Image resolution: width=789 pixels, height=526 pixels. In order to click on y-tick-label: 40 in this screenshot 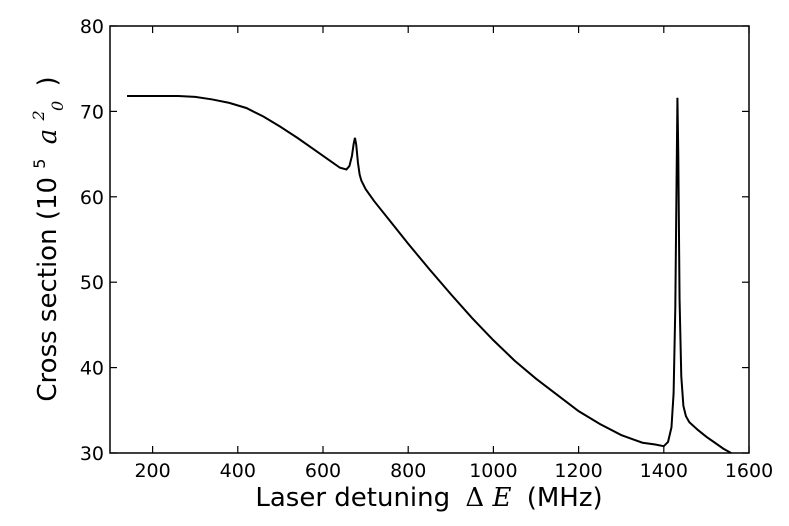, I will do `click(92, 369)`.